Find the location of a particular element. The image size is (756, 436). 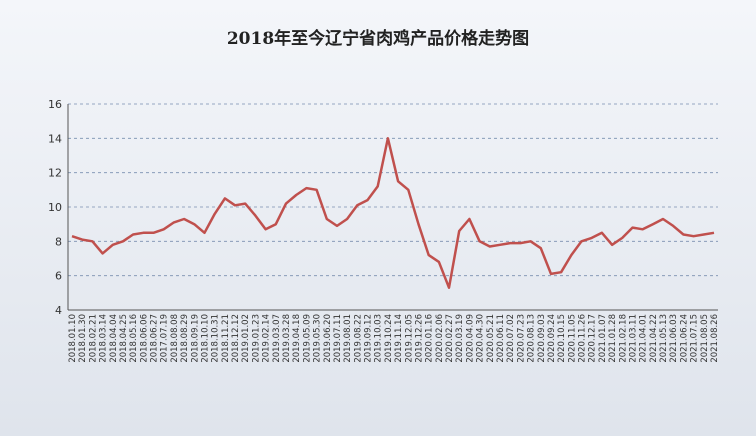

x-tick-label: 2020.05.21 is located at coordinates (491, 338).